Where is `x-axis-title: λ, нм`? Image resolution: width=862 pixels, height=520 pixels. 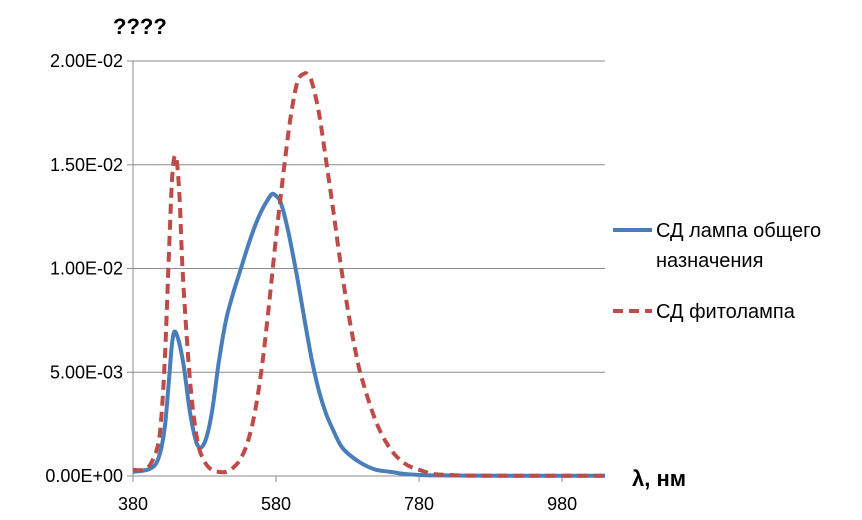
x-axis-title: λ, нм is located at coordinates (659, 478).